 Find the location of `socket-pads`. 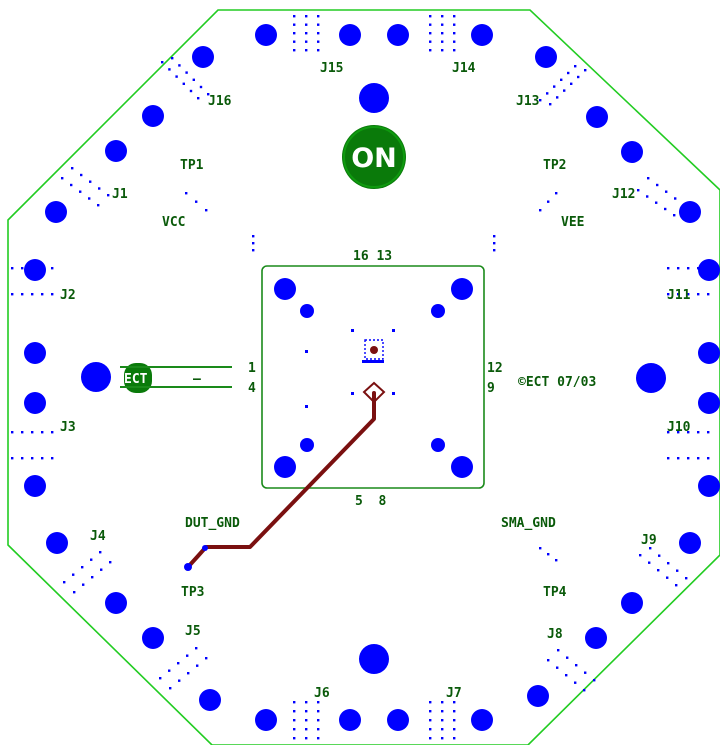

socket-pads is located at coordinates (373, 378).